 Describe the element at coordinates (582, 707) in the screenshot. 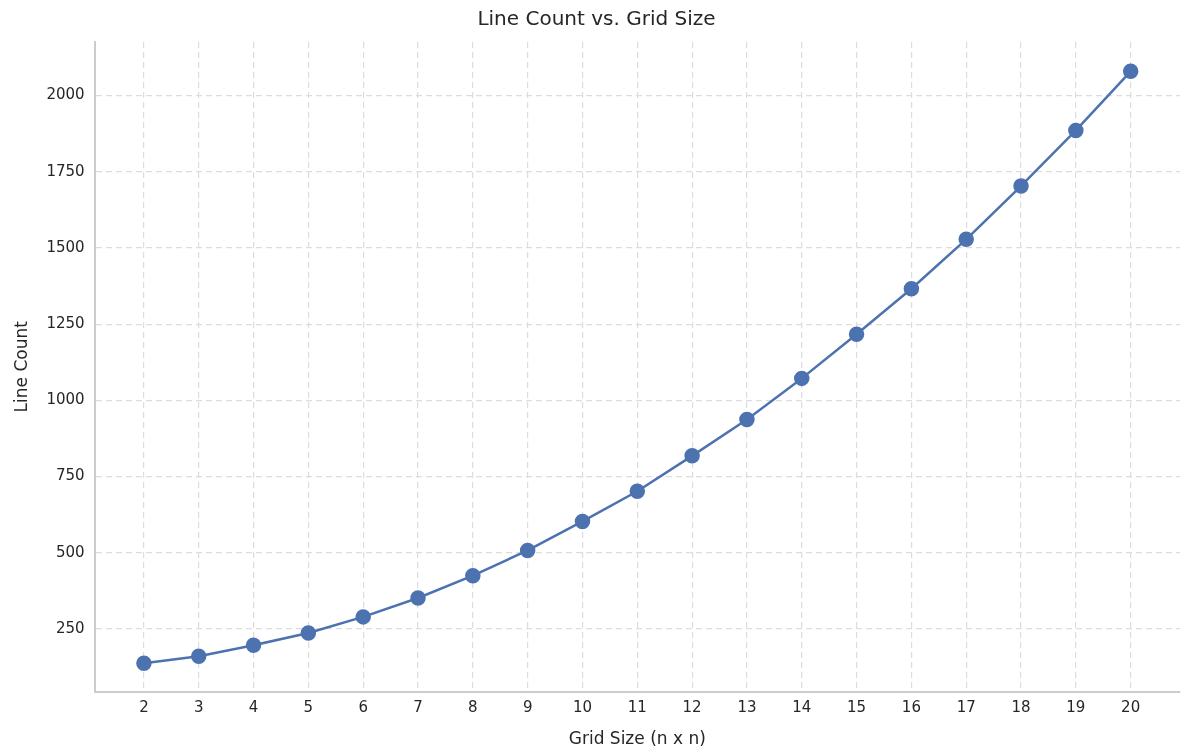

I see `x-tick-label: 10` at that location.